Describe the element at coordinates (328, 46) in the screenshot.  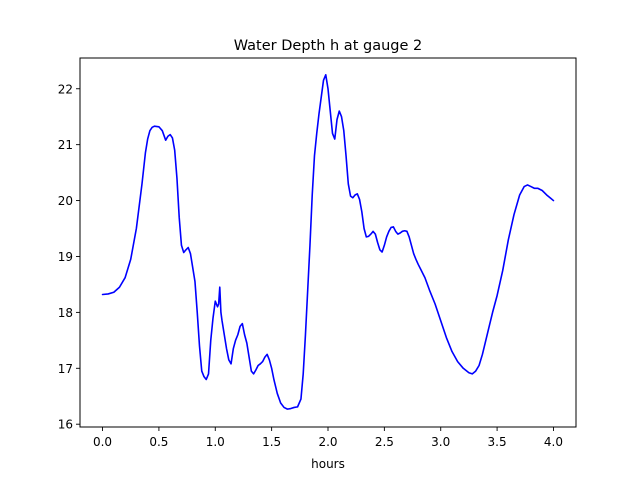
I see `chart-title: Water Depth h at gauge 2` at that location.